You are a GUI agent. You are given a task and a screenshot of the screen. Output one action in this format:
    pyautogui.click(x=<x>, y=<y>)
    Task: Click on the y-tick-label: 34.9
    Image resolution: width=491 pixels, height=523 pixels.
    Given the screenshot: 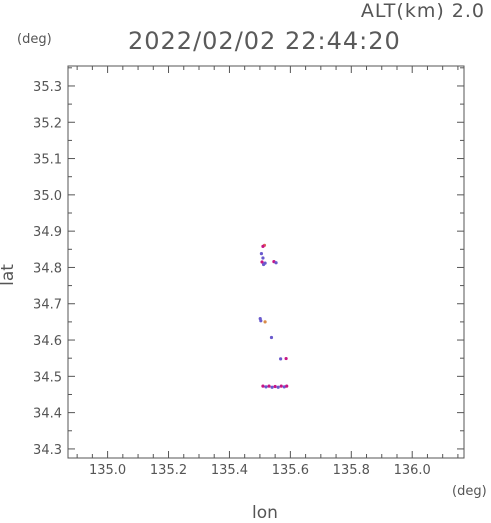 What is the action you would take?
    pyautogui.click(x=47, y=232)
    